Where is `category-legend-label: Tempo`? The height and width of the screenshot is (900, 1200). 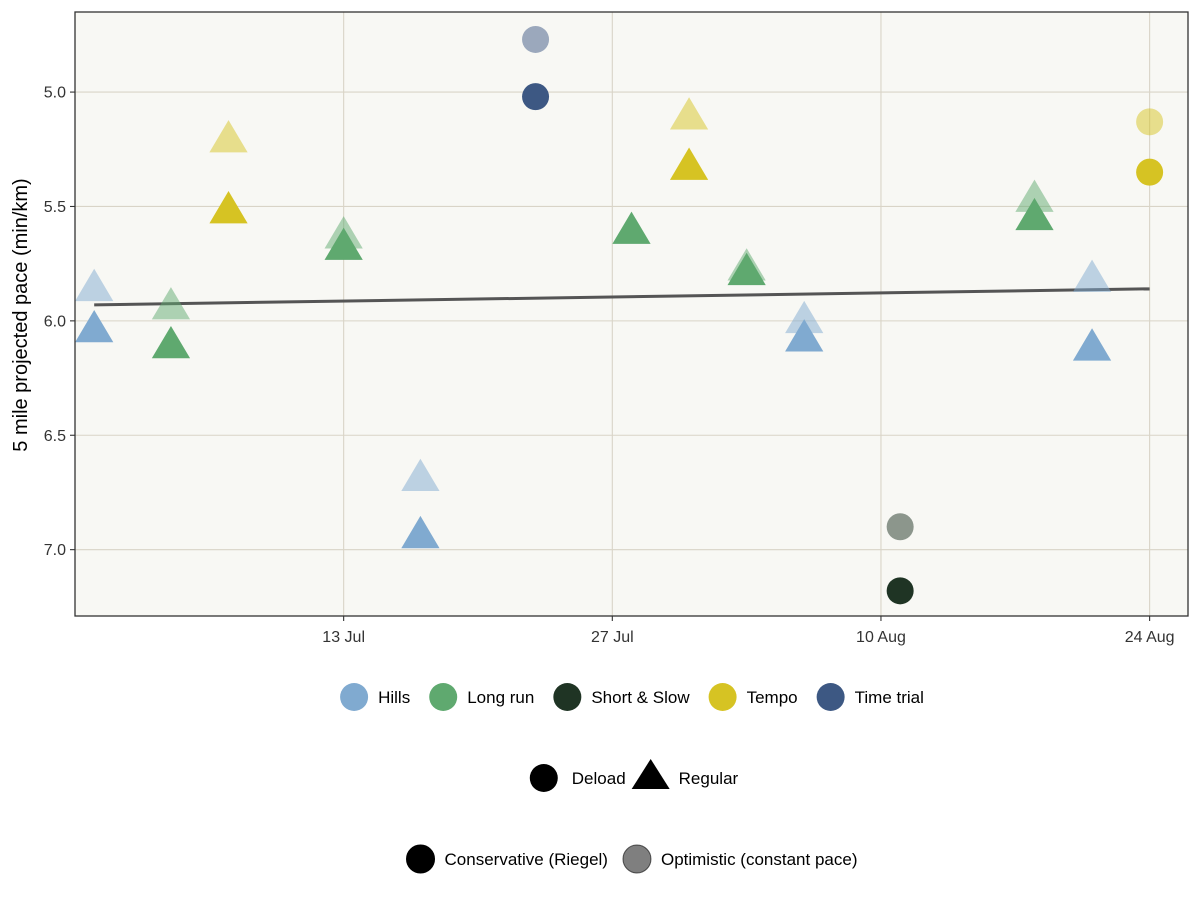 category-legend-label: Tempo is located at coordinates (772, 697).